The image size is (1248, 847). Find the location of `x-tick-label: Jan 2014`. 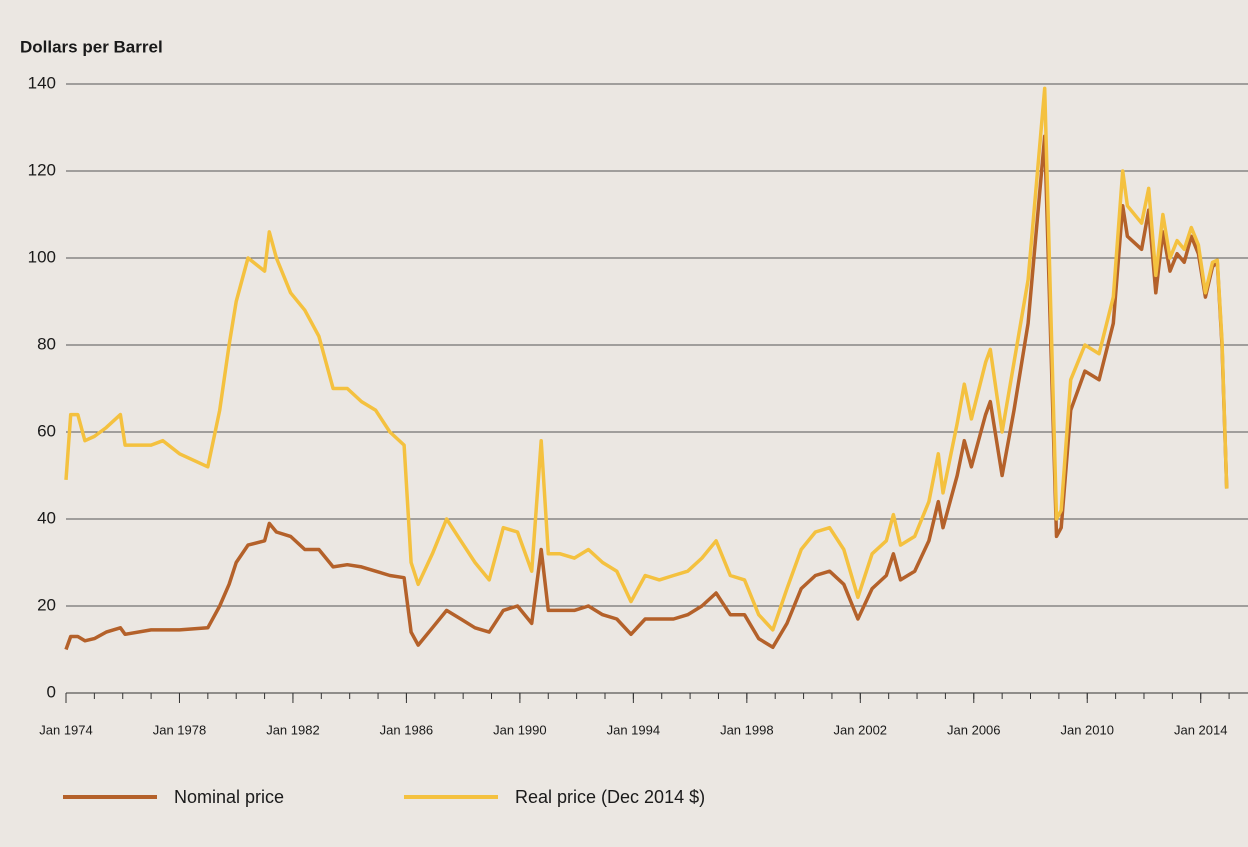

x-tick-label: Jan 2014 is located at coordinates (1201, 729).